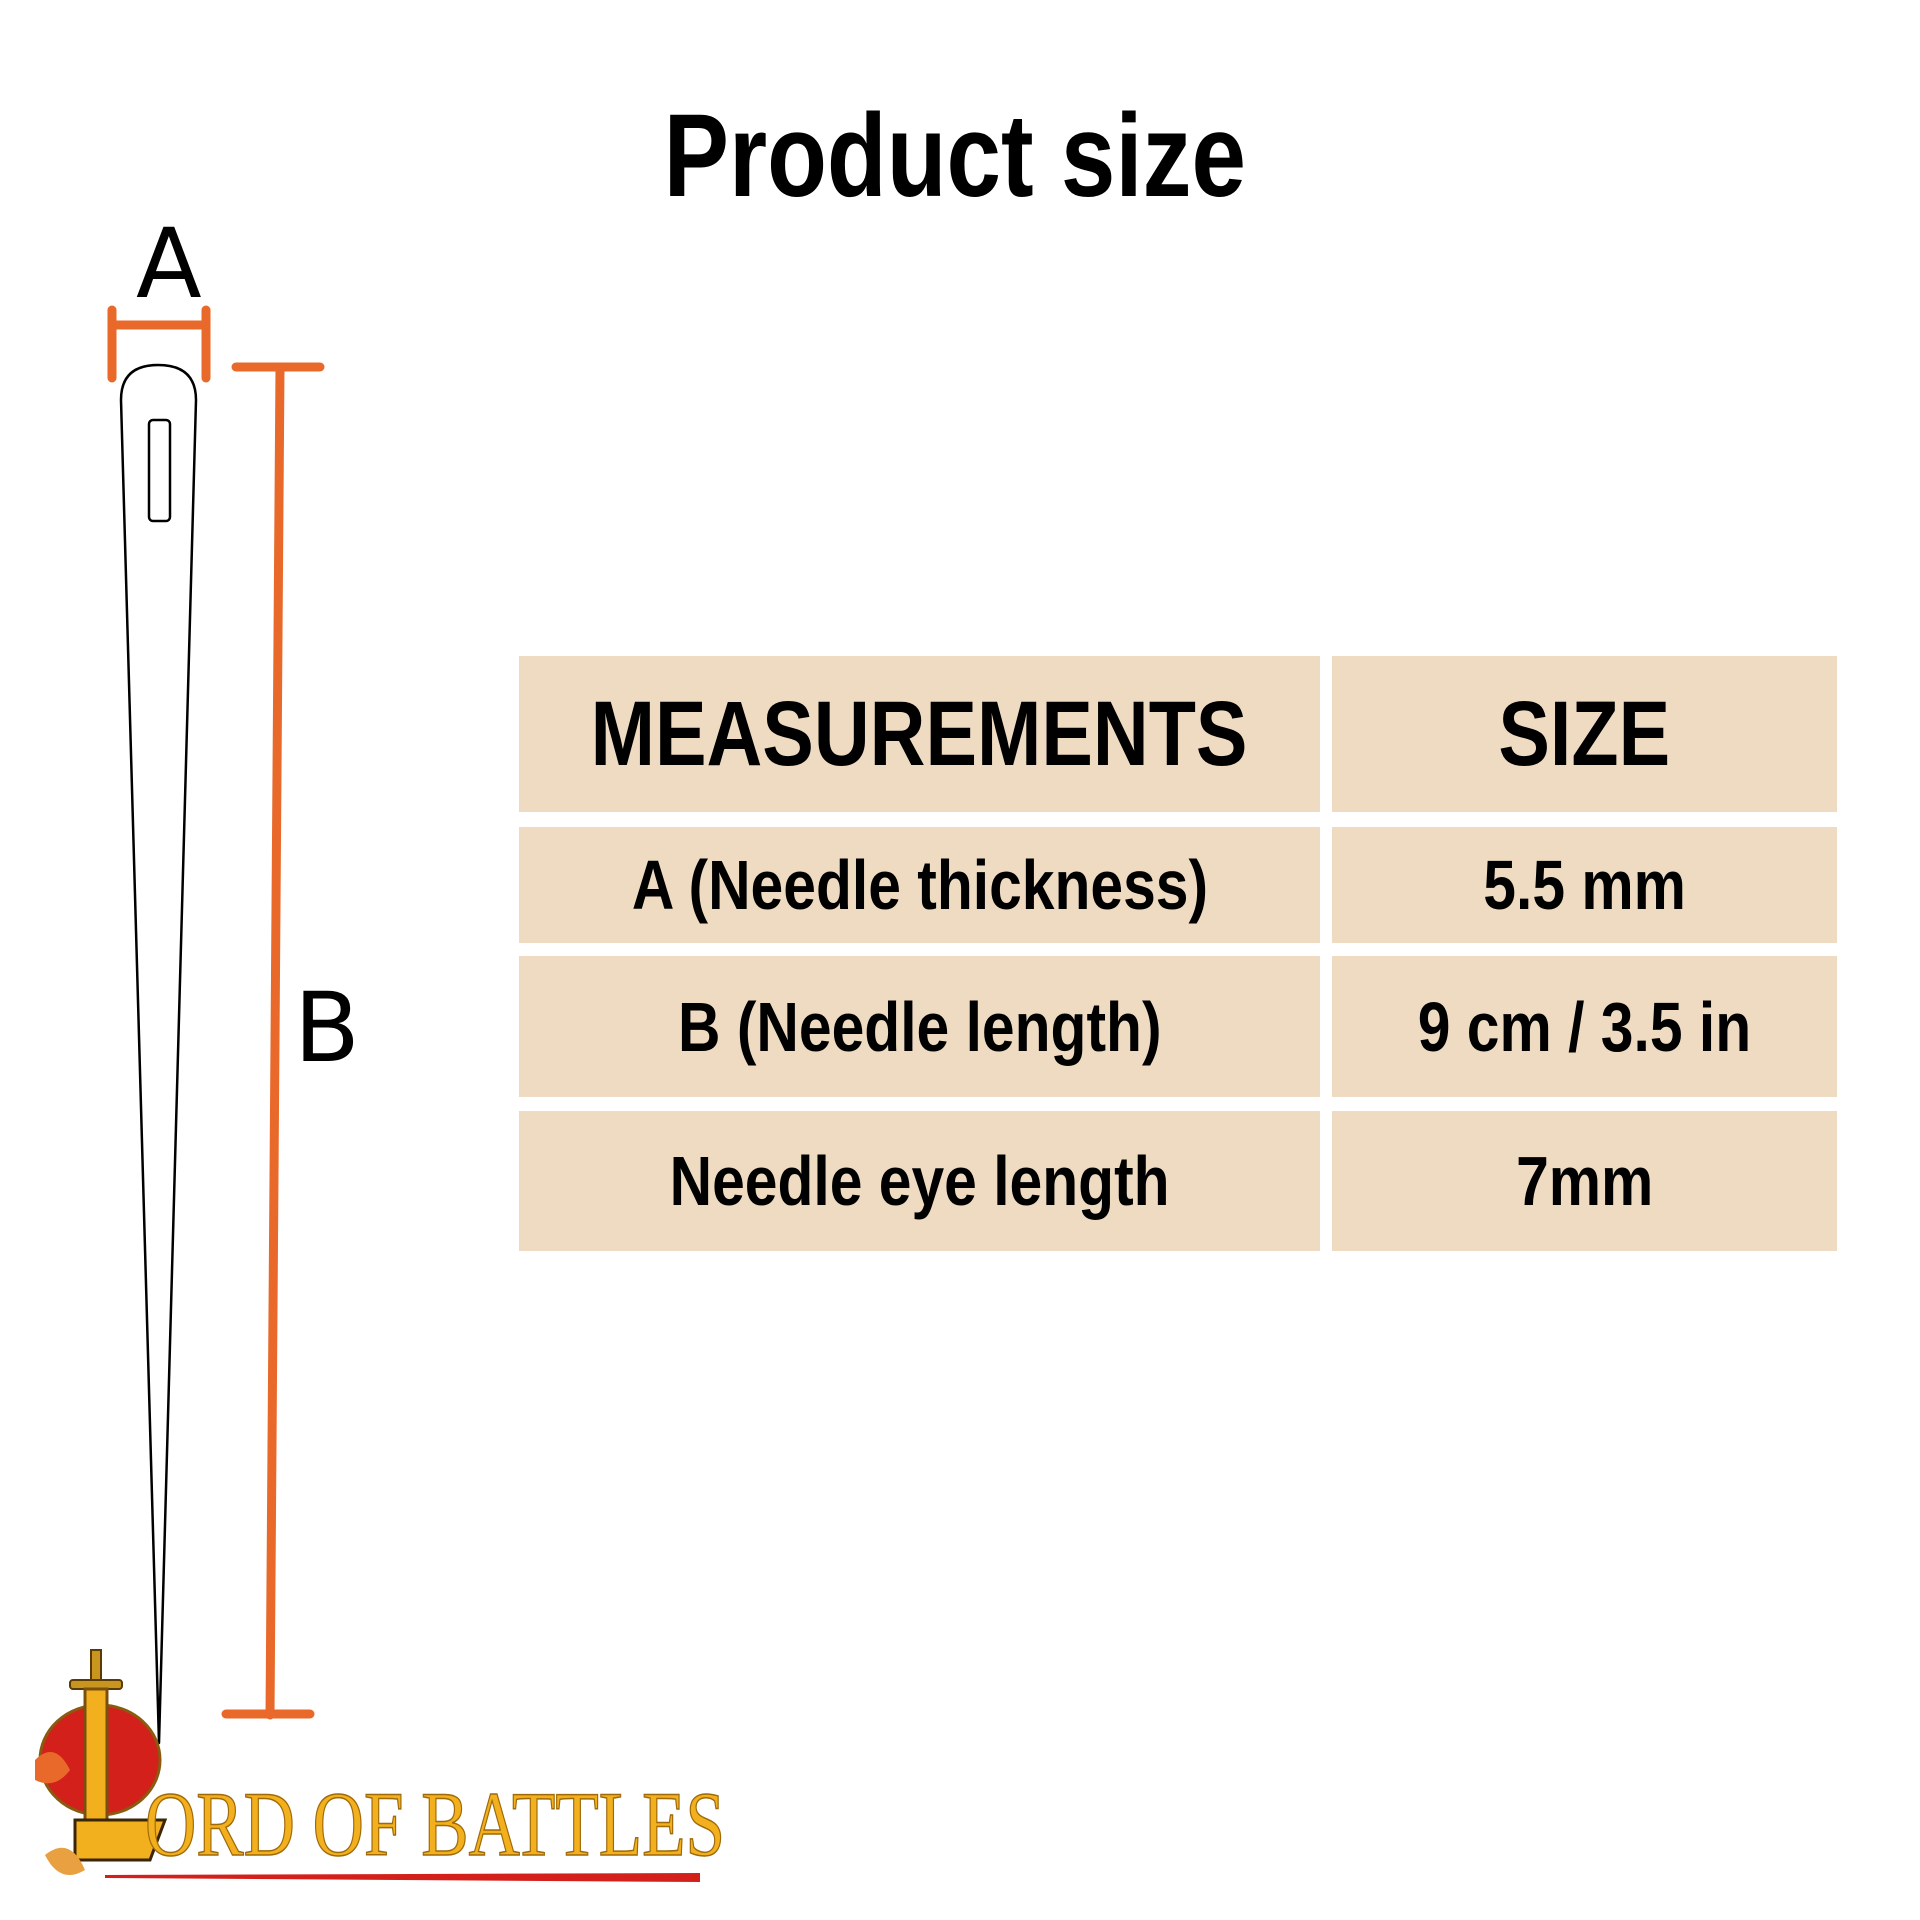 The height and width of the screenshot is (1920, 1920). What do you see at coordinates (919, 734) in the screenshot?
I see `header-measurements: MEASUREMENTS` at bounding box center [919, 734].